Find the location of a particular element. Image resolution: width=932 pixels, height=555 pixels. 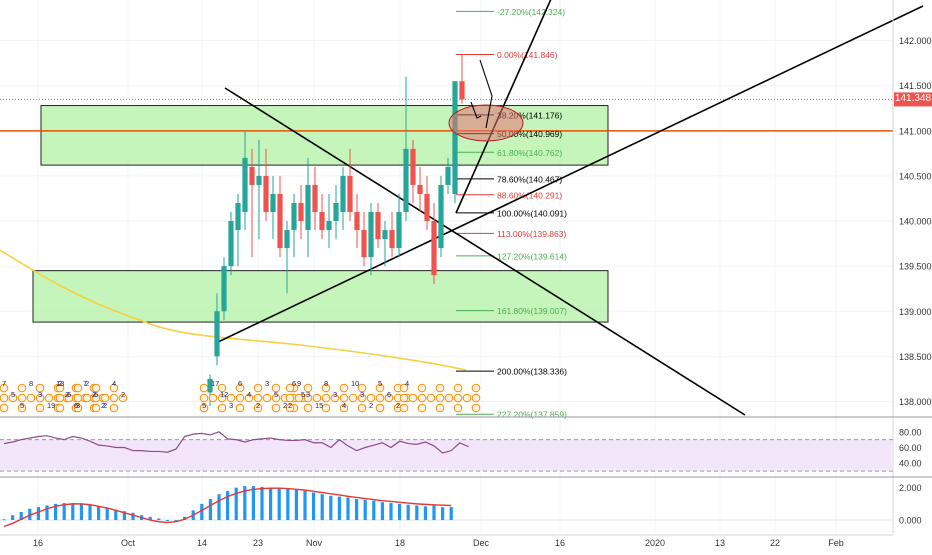

price-axis-tick-label: 140.500 is located at coordinates (915, 176).